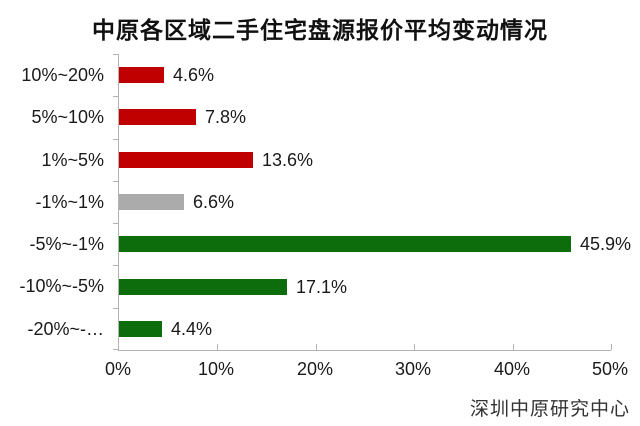 This screenshot has width=640, height=426. Describe the element at coordinates (157, 117) in the screenshot. I see `bar-5%~10%` at that location.